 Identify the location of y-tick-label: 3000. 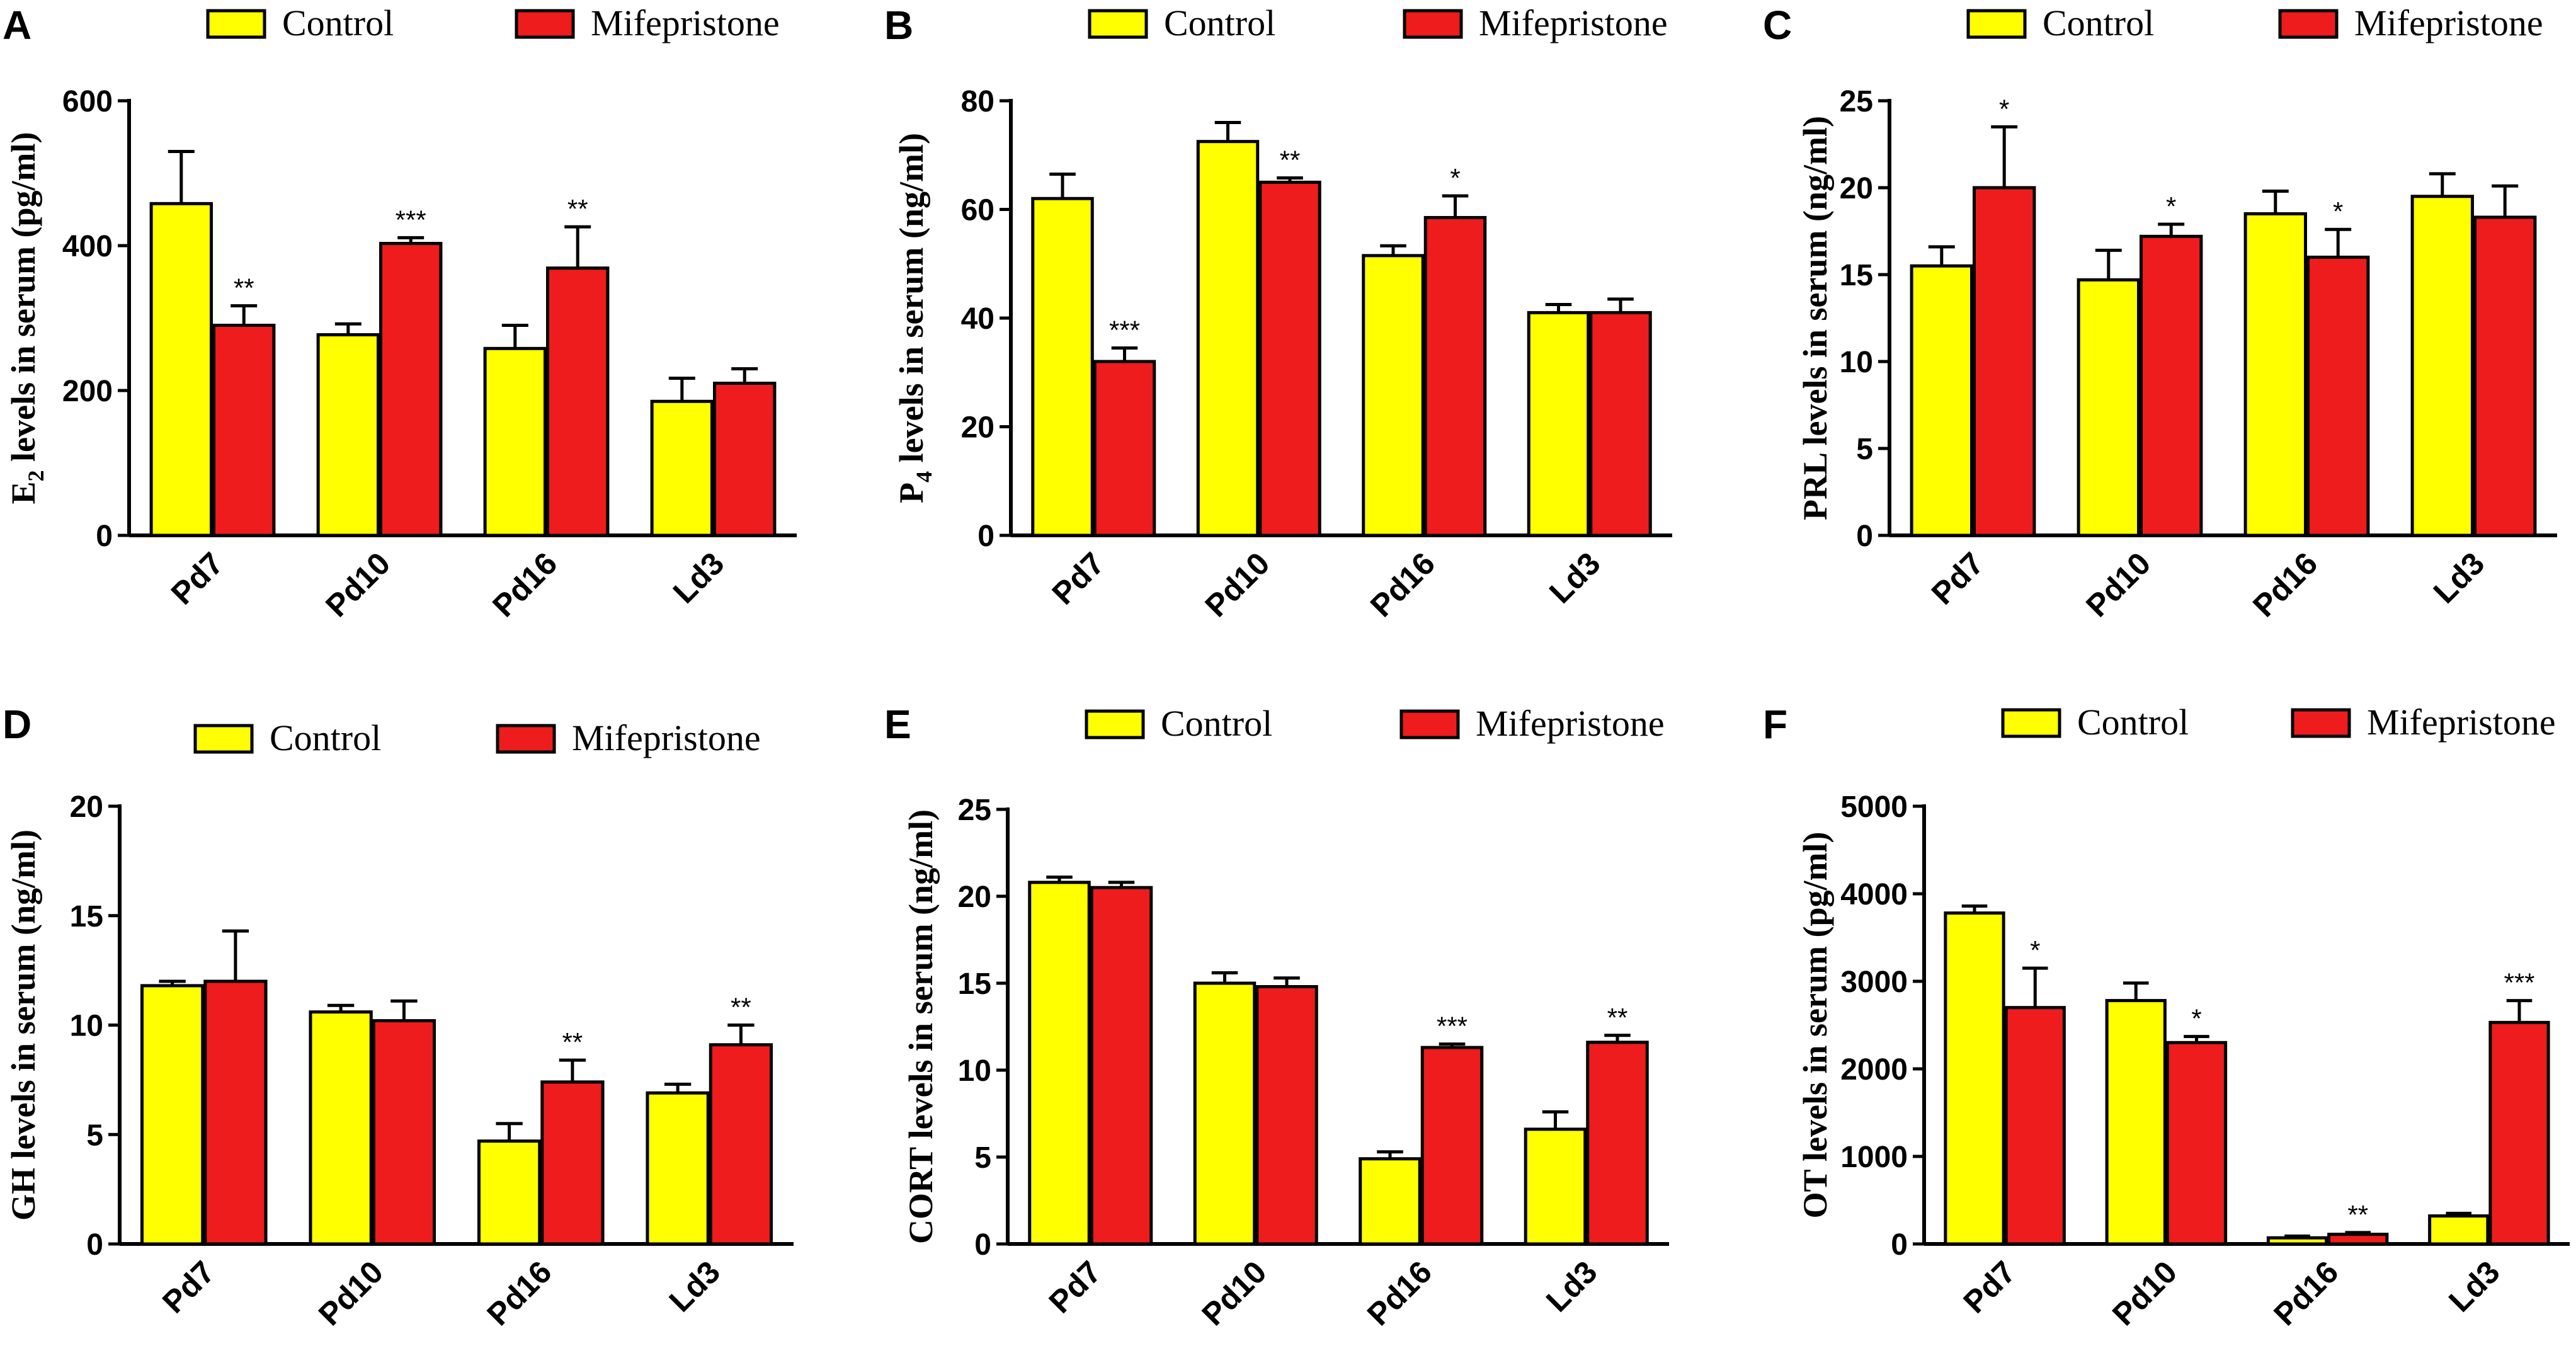
(1874, 982).